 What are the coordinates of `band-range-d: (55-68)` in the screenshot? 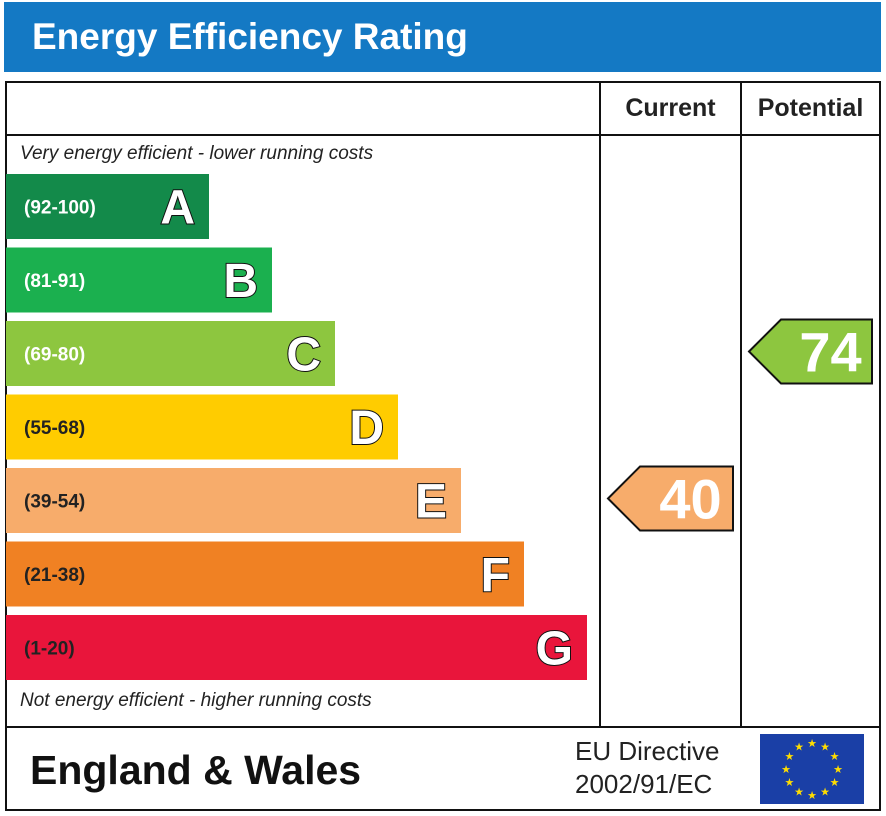 It's located at (54, 428).